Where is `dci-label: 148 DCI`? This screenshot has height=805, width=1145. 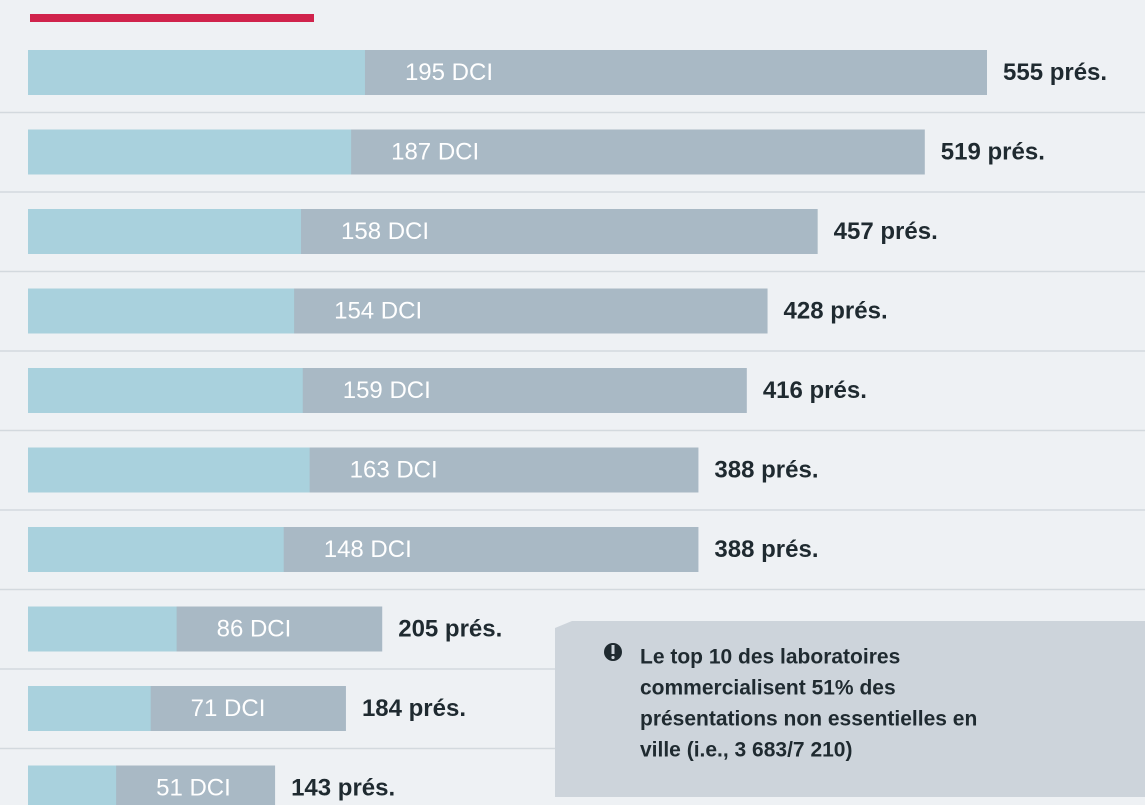
dci-label: 148 DCI is located at coordinates (368, 549).